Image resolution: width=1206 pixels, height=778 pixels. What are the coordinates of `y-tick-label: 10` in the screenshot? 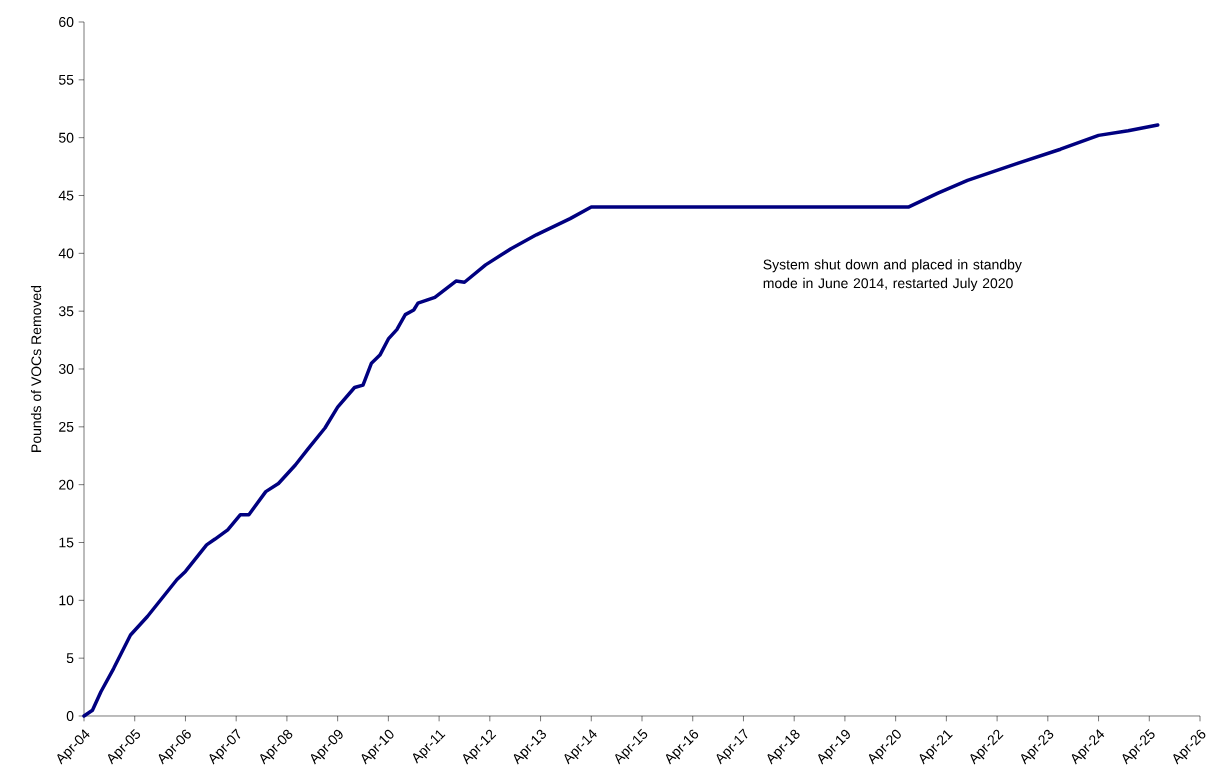 It's located at (66, 600).